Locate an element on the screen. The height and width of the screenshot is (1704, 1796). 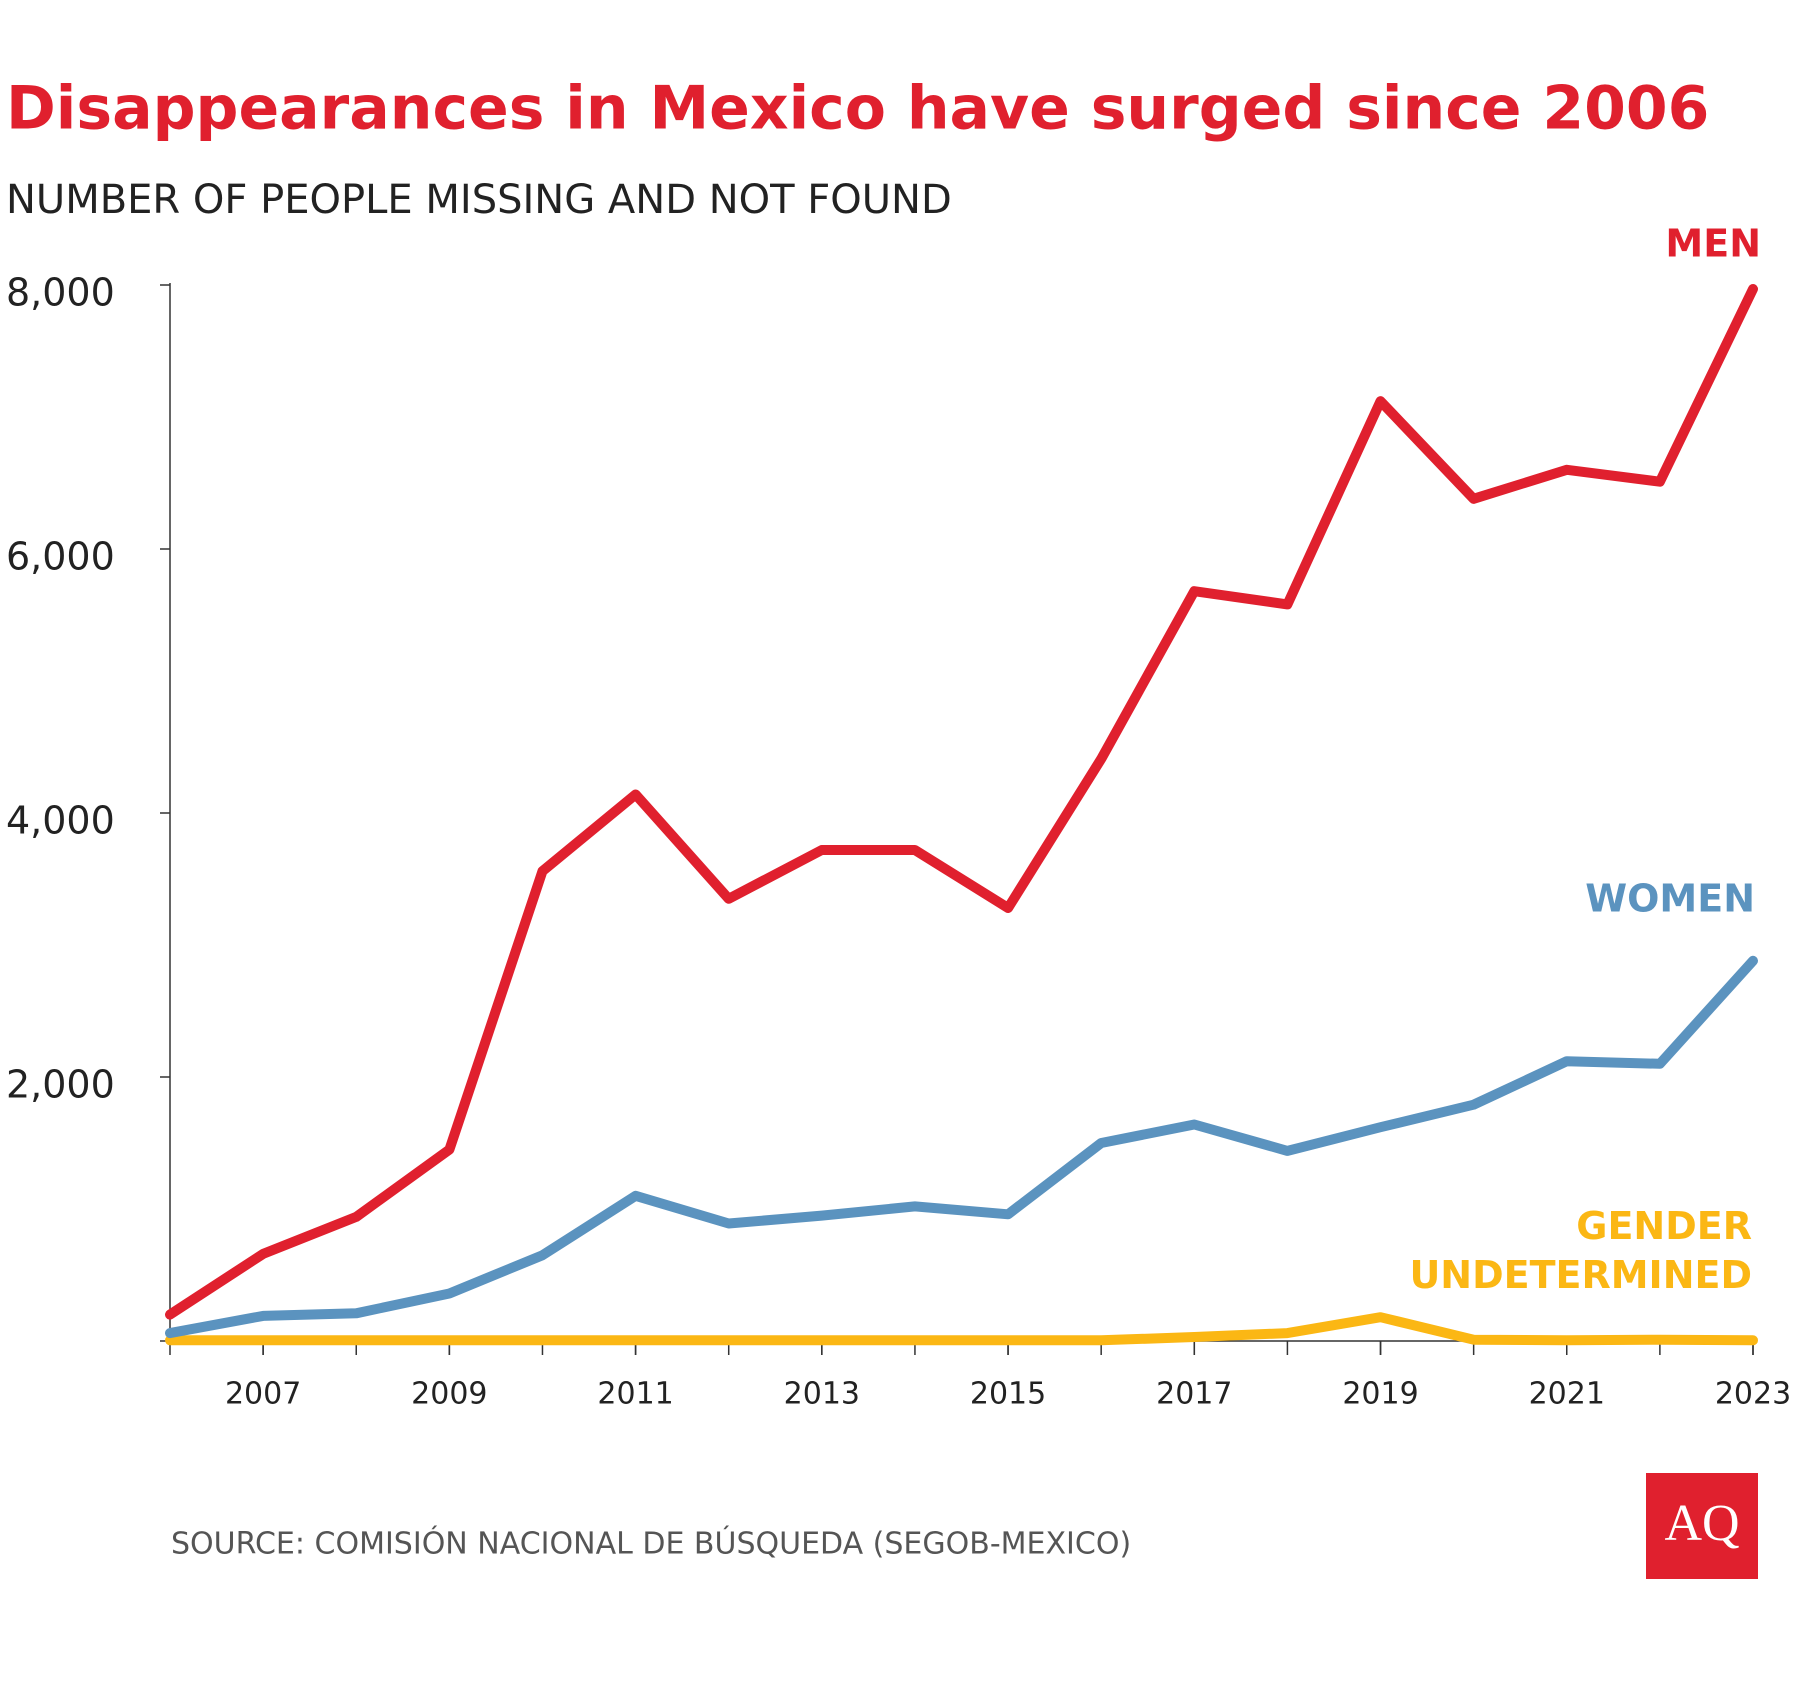
y-tick-label: 8,000 is located at coordinates (60, 293).